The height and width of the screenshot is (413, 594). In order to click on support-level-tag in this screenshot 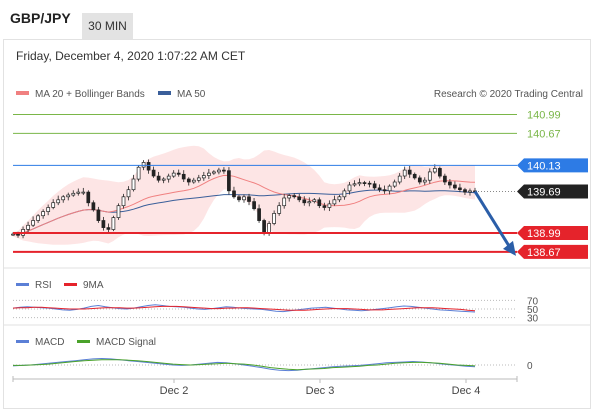, I will do `click(552, 251)`.